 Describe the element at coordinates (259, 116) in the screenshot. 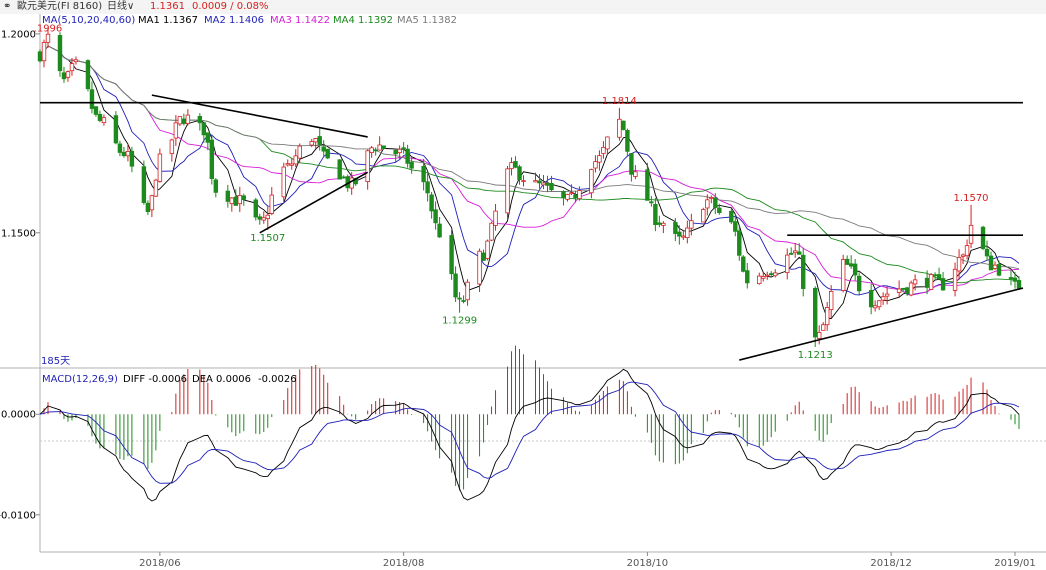

I see `trendline` at that location.